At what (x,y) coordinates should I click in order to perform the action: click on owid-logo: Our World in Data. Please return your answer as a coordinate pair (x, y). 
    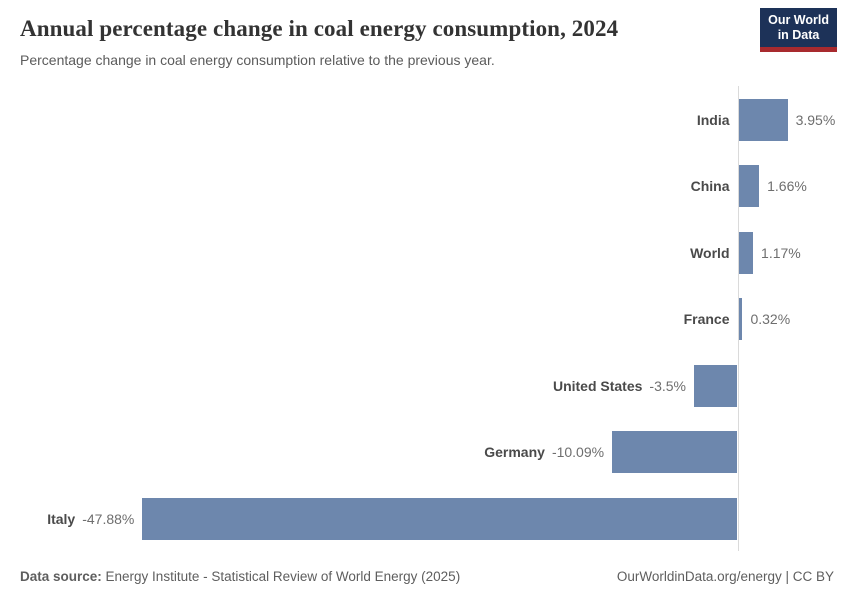
    Looking at the image, I should click on (798, 30).